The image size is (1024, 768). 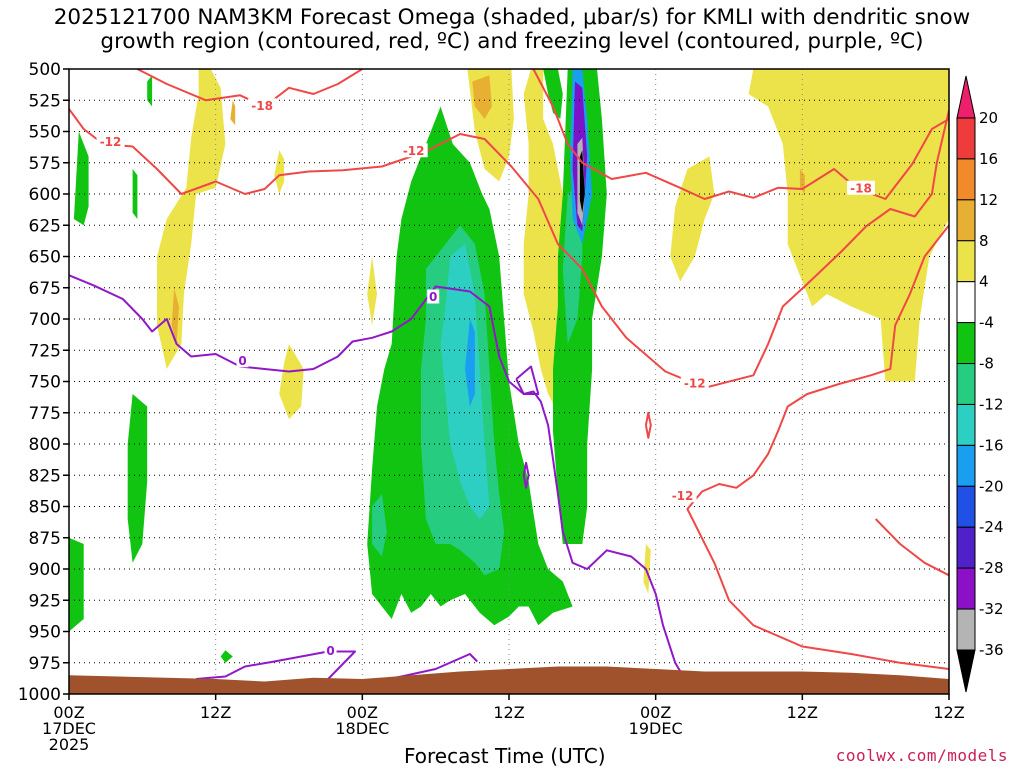 I want to click on colorbar-tick-label: 20, so click(x=988, y=118).